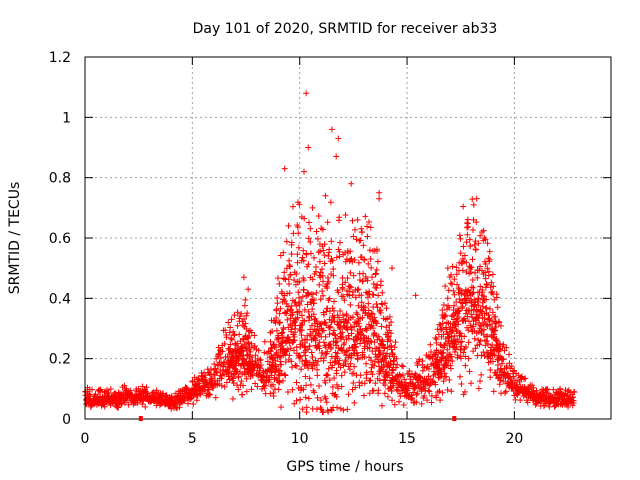  What do you see at coordinates (140, 418) in the screenshot?
I see `baseline-marker` at bounding box center [140, 418].